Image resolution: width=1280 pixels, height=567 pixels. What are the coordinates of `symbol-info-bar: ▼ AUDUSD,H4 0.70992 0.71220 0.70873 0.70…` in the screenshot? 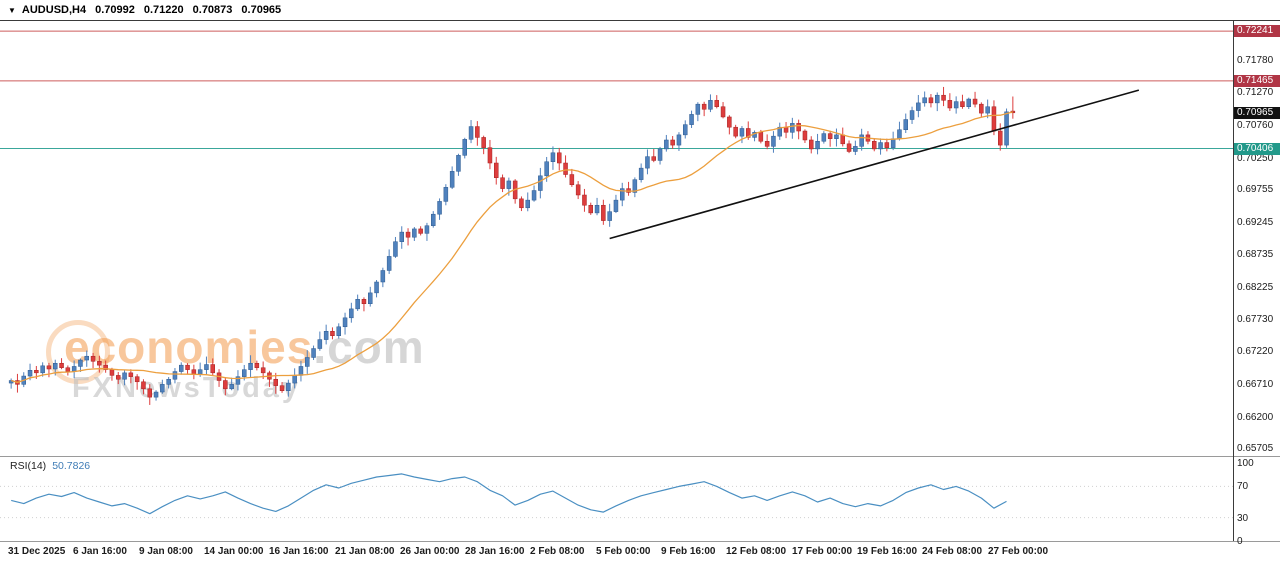 It's located at (144, 10).